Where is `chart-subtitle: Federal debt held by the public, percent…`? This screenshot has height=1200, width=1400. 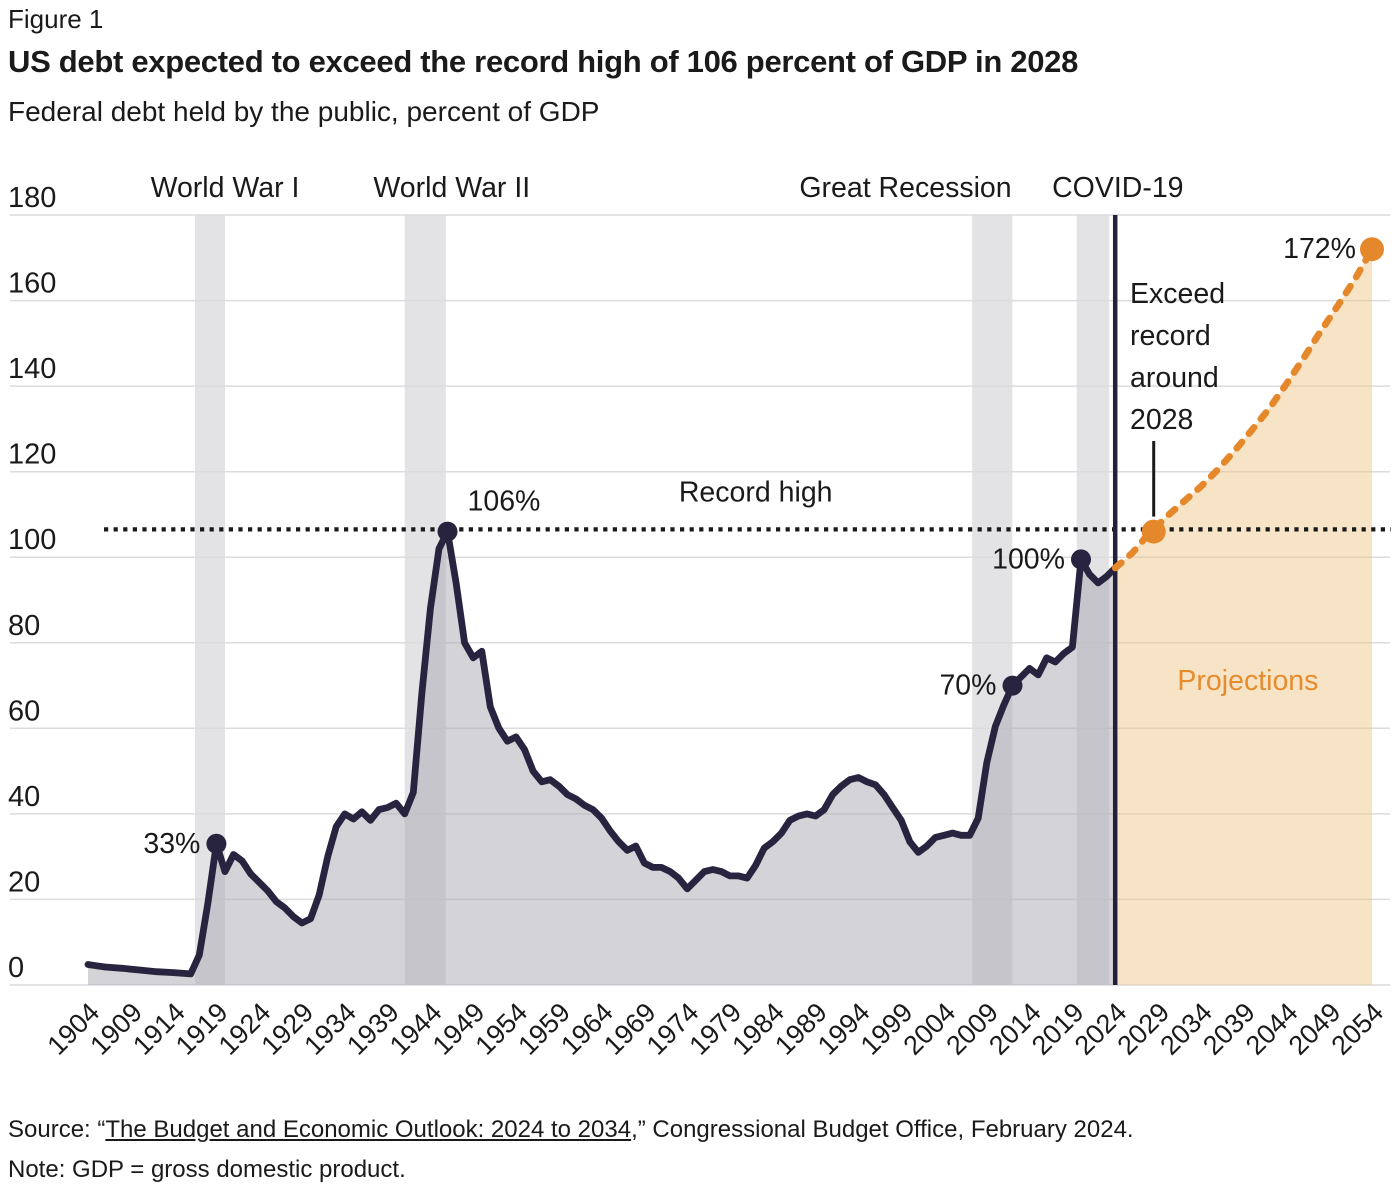 chart-subtitle: Federal debt held by the public, percent… is located at coordinates (304, 111).